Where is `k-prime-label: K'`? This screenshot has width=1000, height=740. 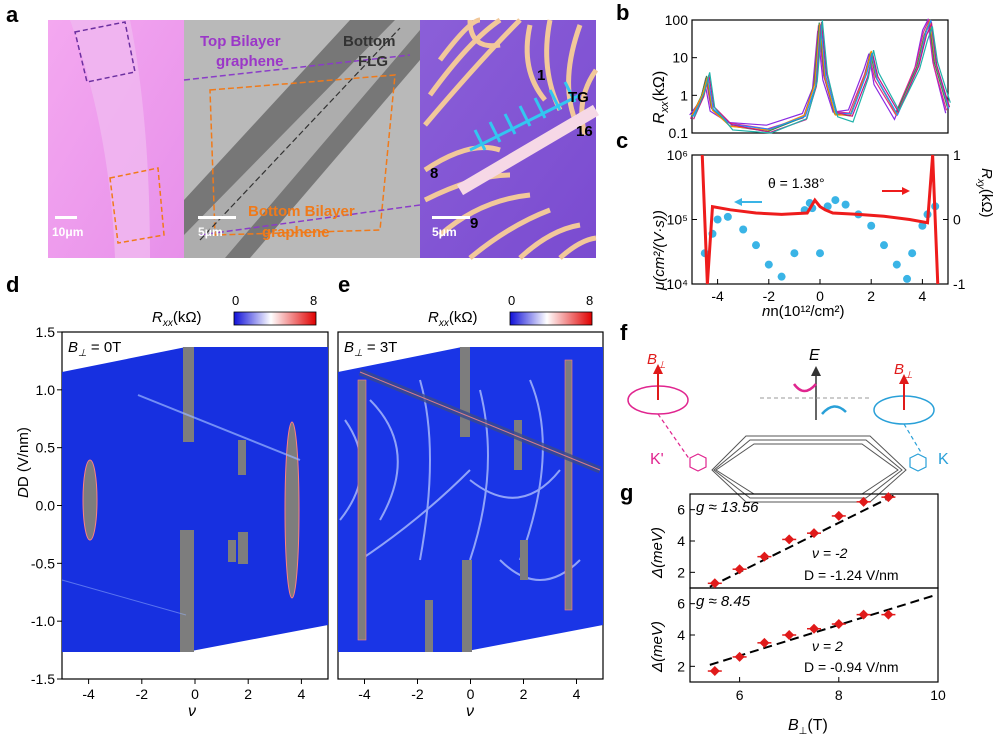 k-prime-label: K' is located at coordinates (657, 459).